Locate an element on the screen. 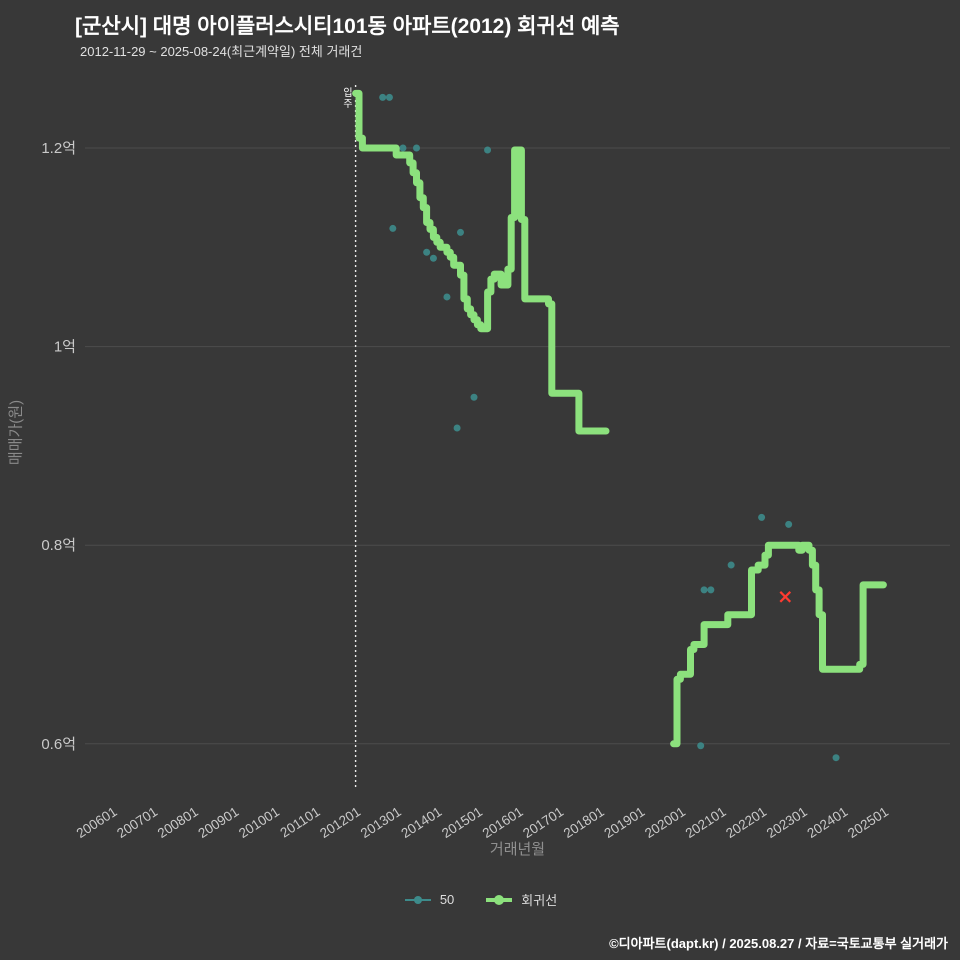 The image size is (960, 960). x-tick-label: 202401 is located at coordinates (827, 822).